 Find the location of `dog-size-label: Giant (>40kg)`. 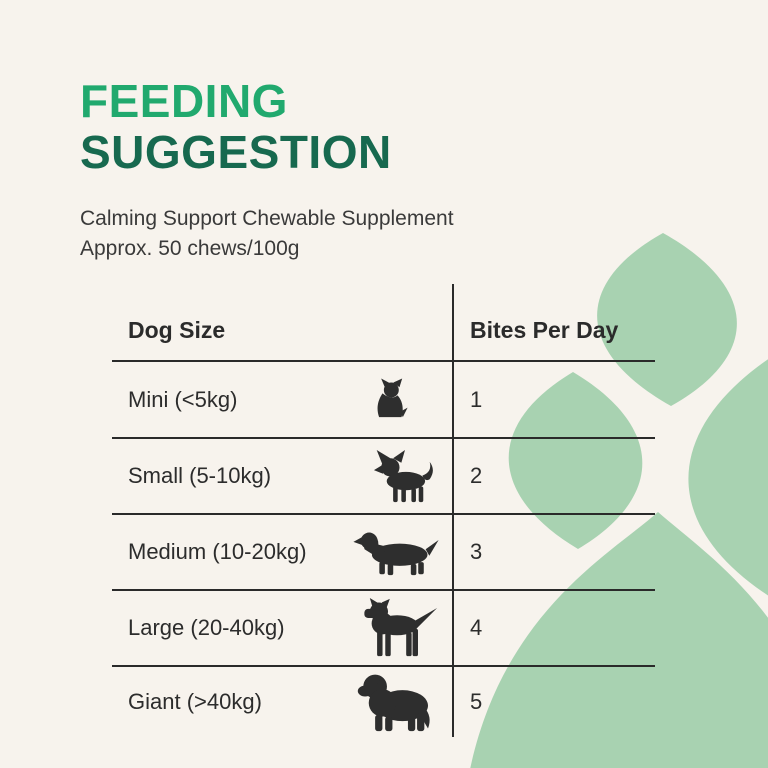

dog-size-label: Giant (>40kg) is located at coordinates (195, 701).